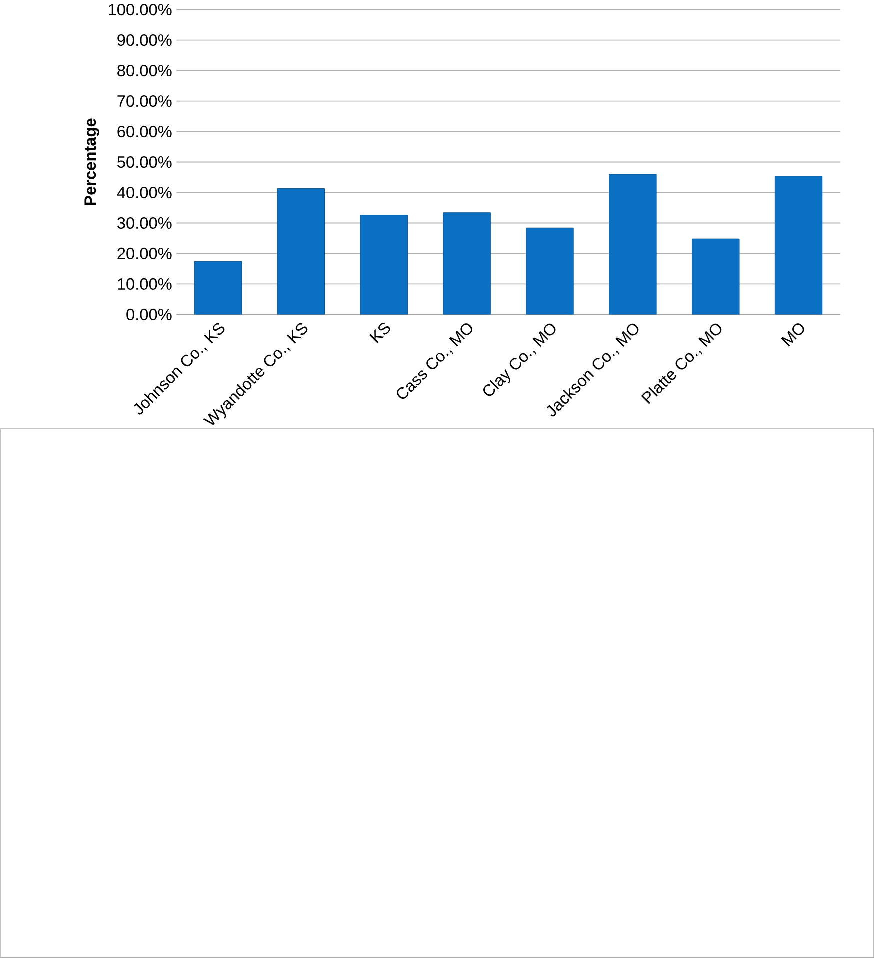 This screenshot has width=874, height=958. Describe the element at coordinates (792, 335) in the screenshot. I see `x-tick-label: MO` at that location.